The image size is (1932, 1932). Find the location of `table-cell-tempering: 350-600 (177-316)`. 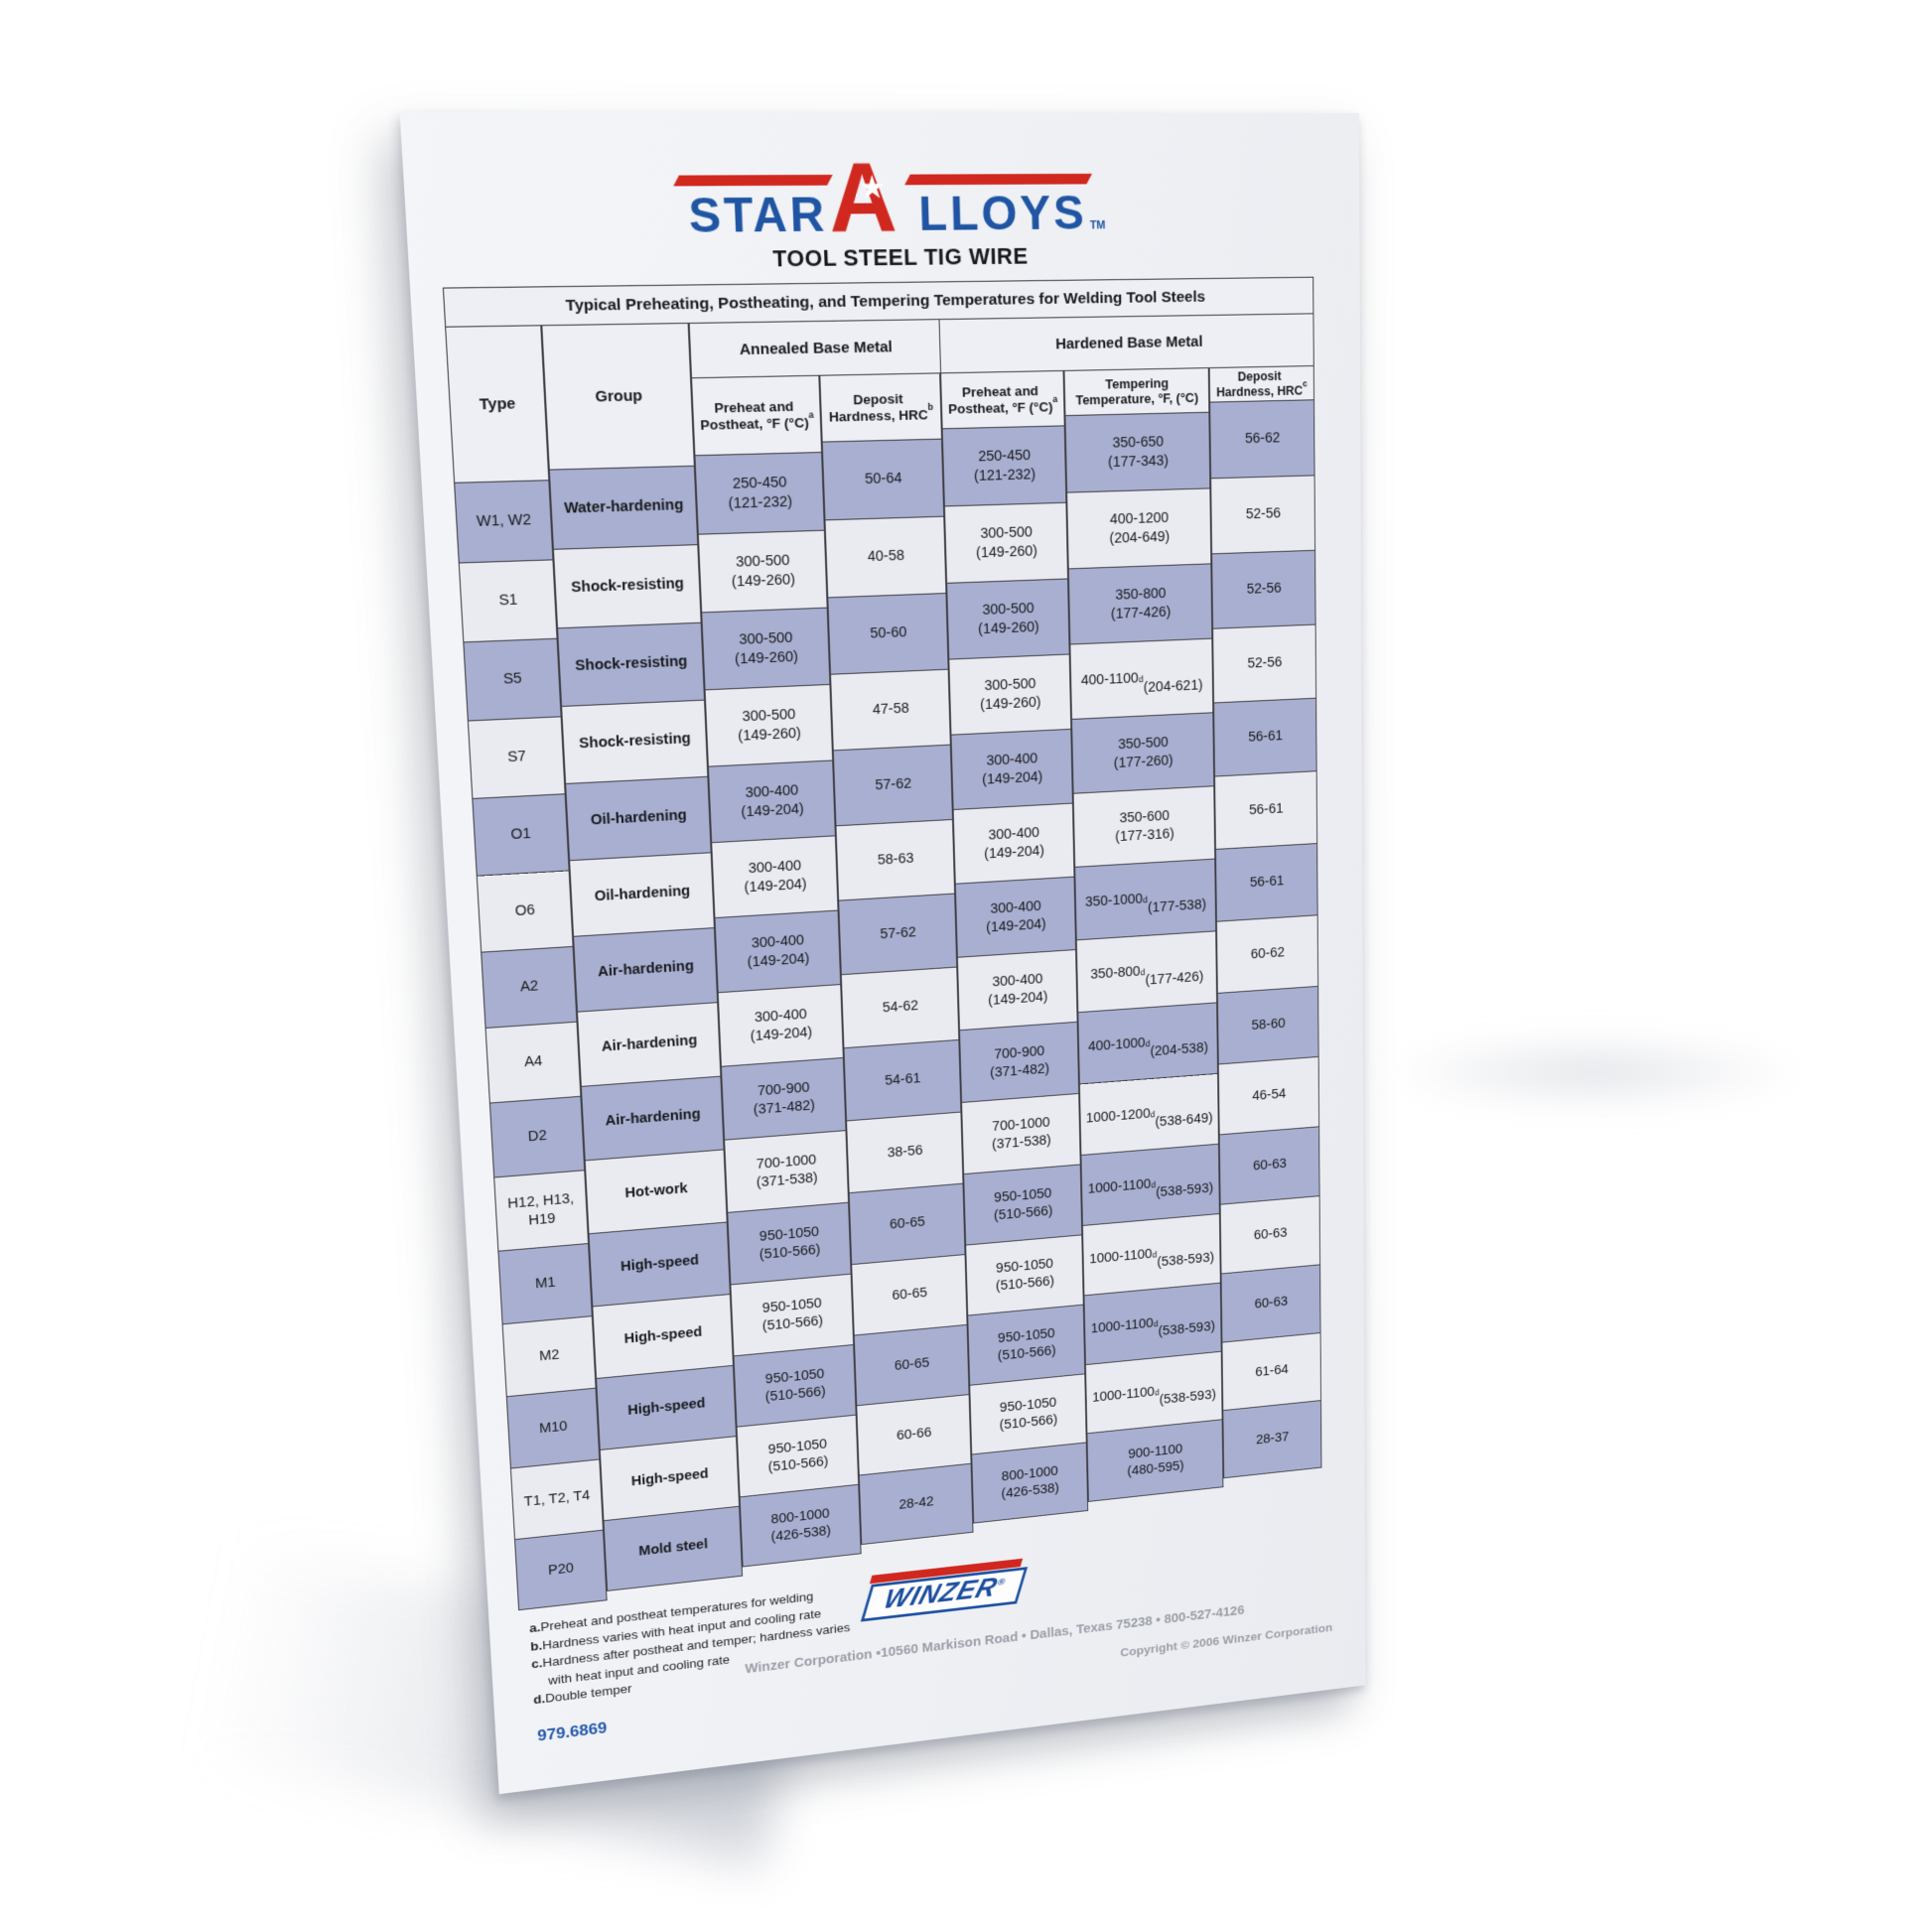

table-cell-tempering: 350-600 (177-316) is located at coordinates (1143, 826).